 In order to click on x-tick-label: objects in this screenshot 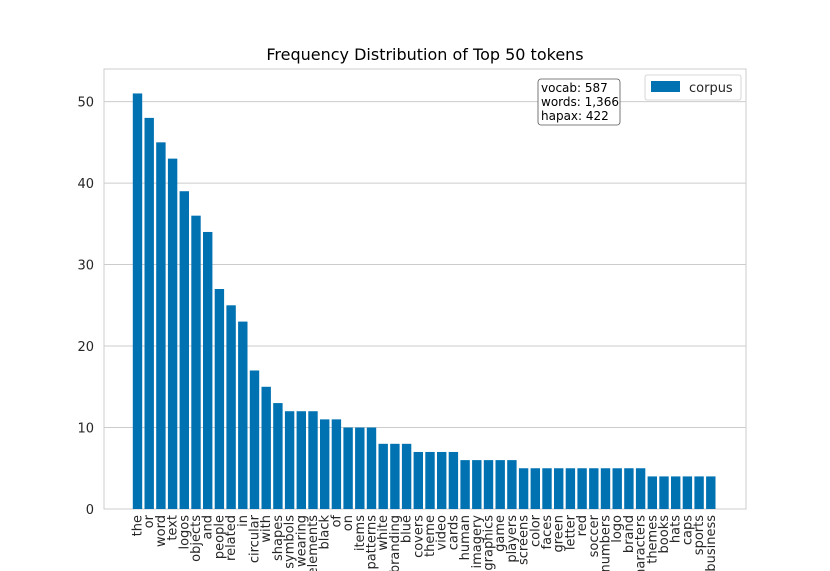, I will do `click(196, 538)`.